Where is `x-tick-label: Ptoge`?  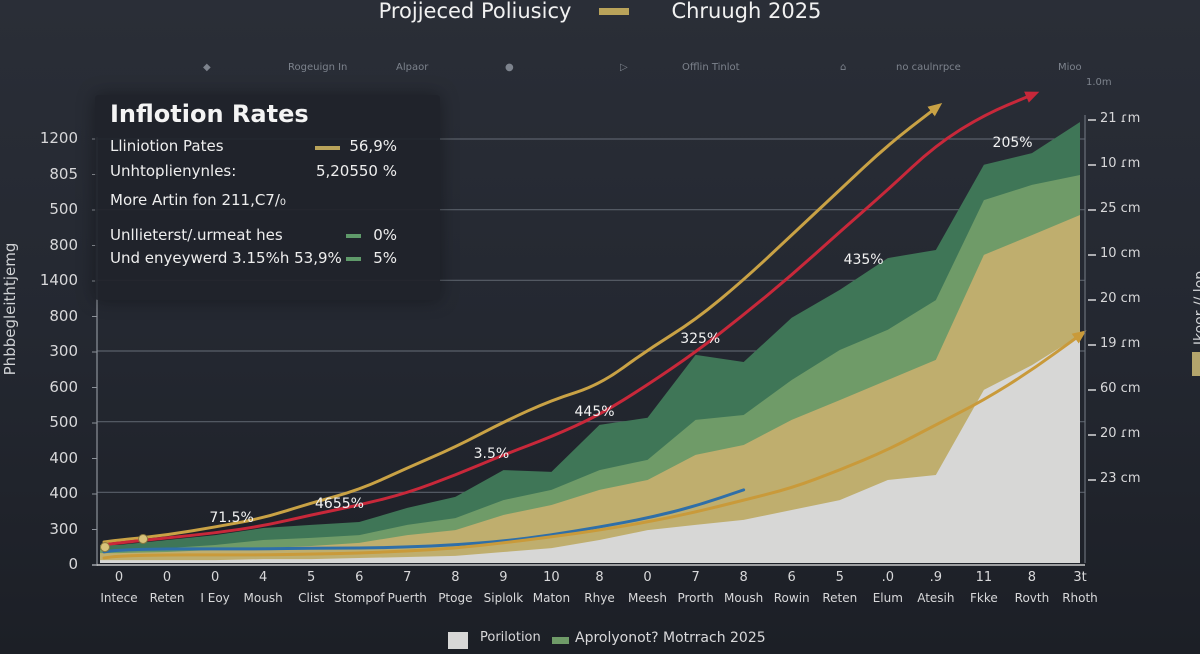
x-tick-label: Ptoge is located at coordinates (455, 598).